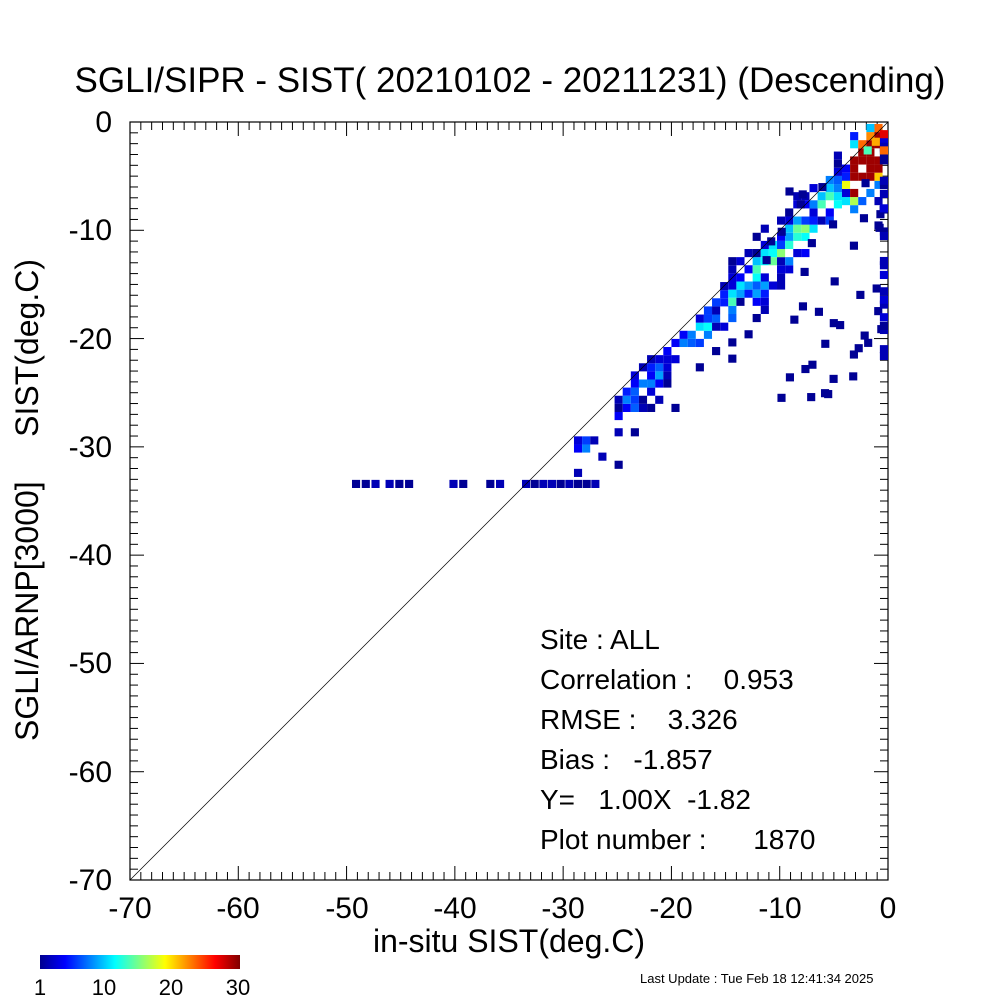 Image resolution: width=1000 pixels, height=1000 pixels. Describe the element at coordinates (171, 987) in the screenshot. I see `colorbar-tick-label: 20` at that location.